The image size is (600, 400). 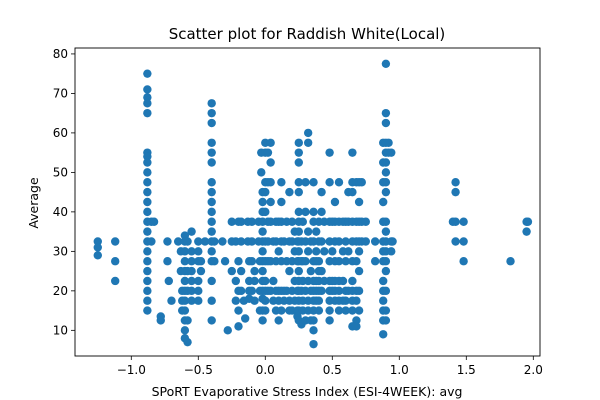 I want to click on y-axis-label: Average, so click(x=33, y=203).